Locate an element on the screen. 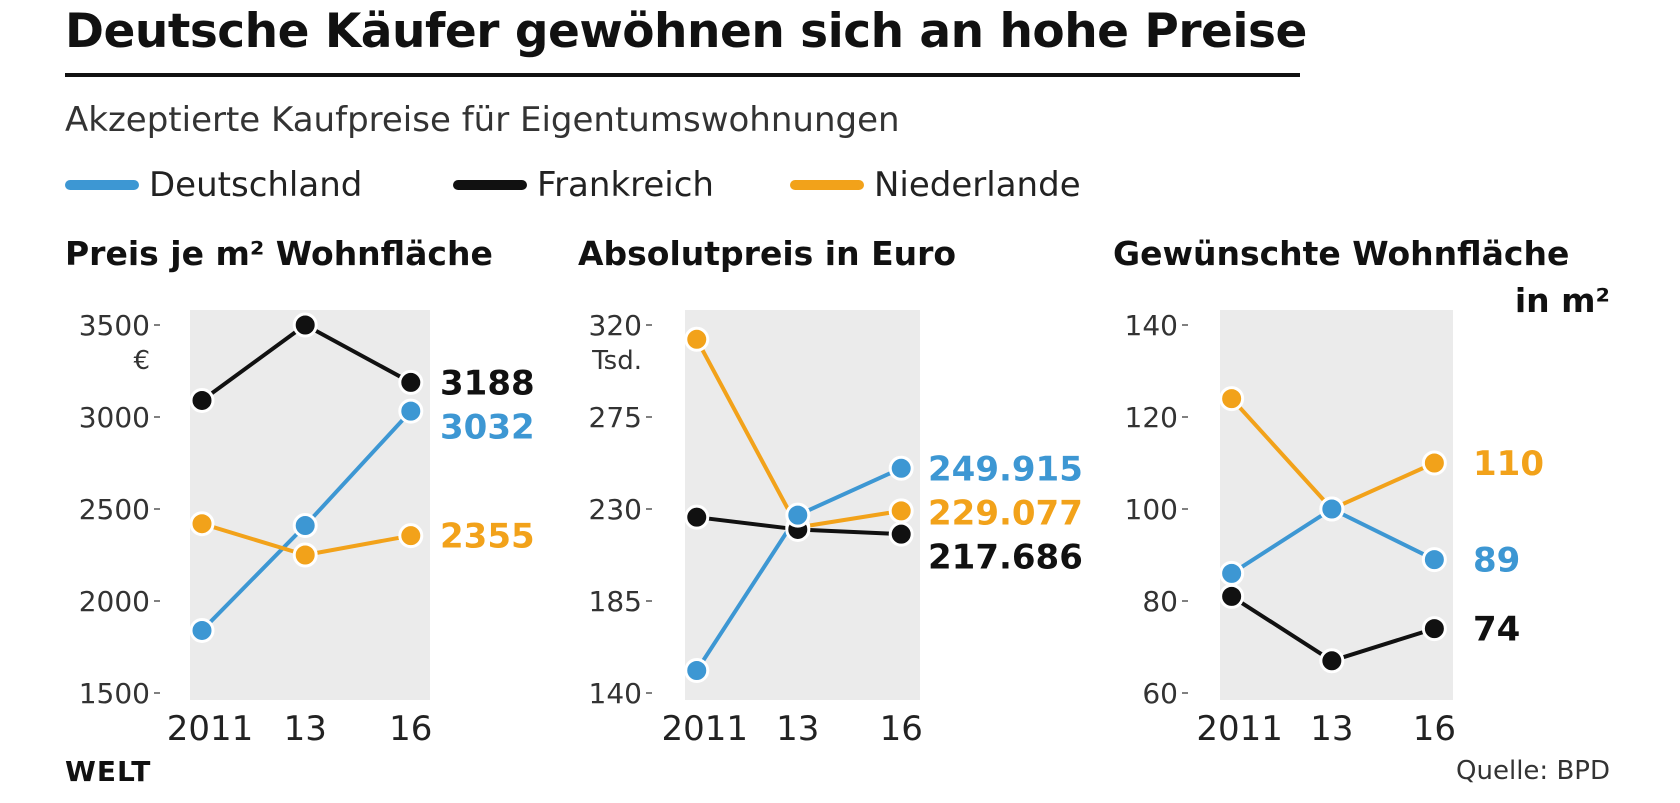 The image size is (1680, 803). y-unit-label: Tsd. is located at coordinates (616, 361).